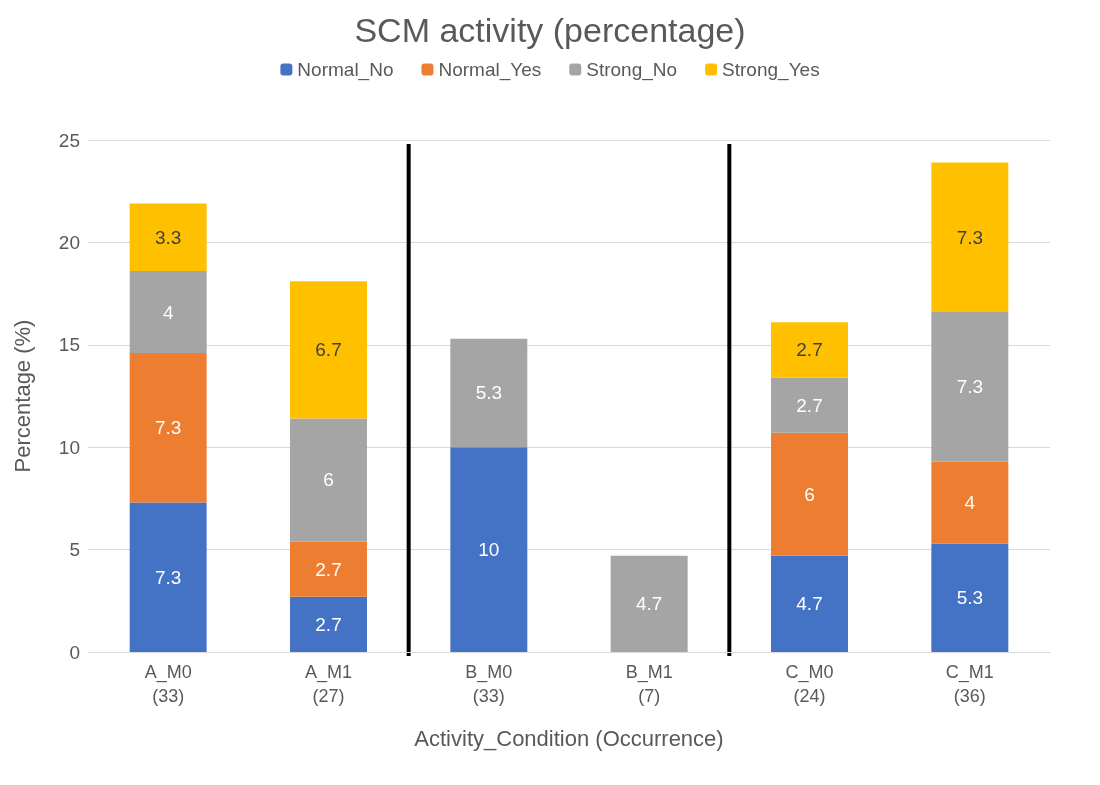 This screenshot has height=785, width=1100. I want to click on y-tick-label: 20, so click(69, 242).